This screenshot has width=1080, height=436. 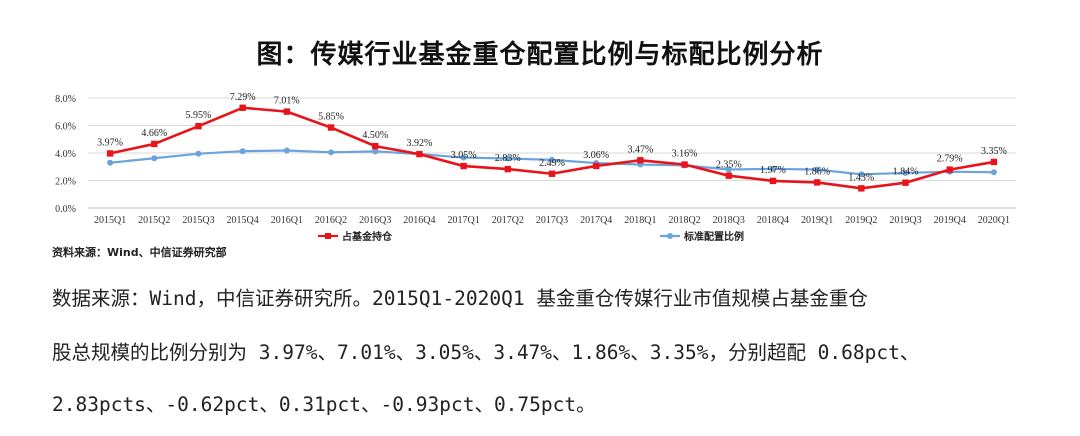 What do you see at coordinates (640, 220) in the screenshot?
I see `x-tick-label: 2018Q1` at bounding box center [640, 220].